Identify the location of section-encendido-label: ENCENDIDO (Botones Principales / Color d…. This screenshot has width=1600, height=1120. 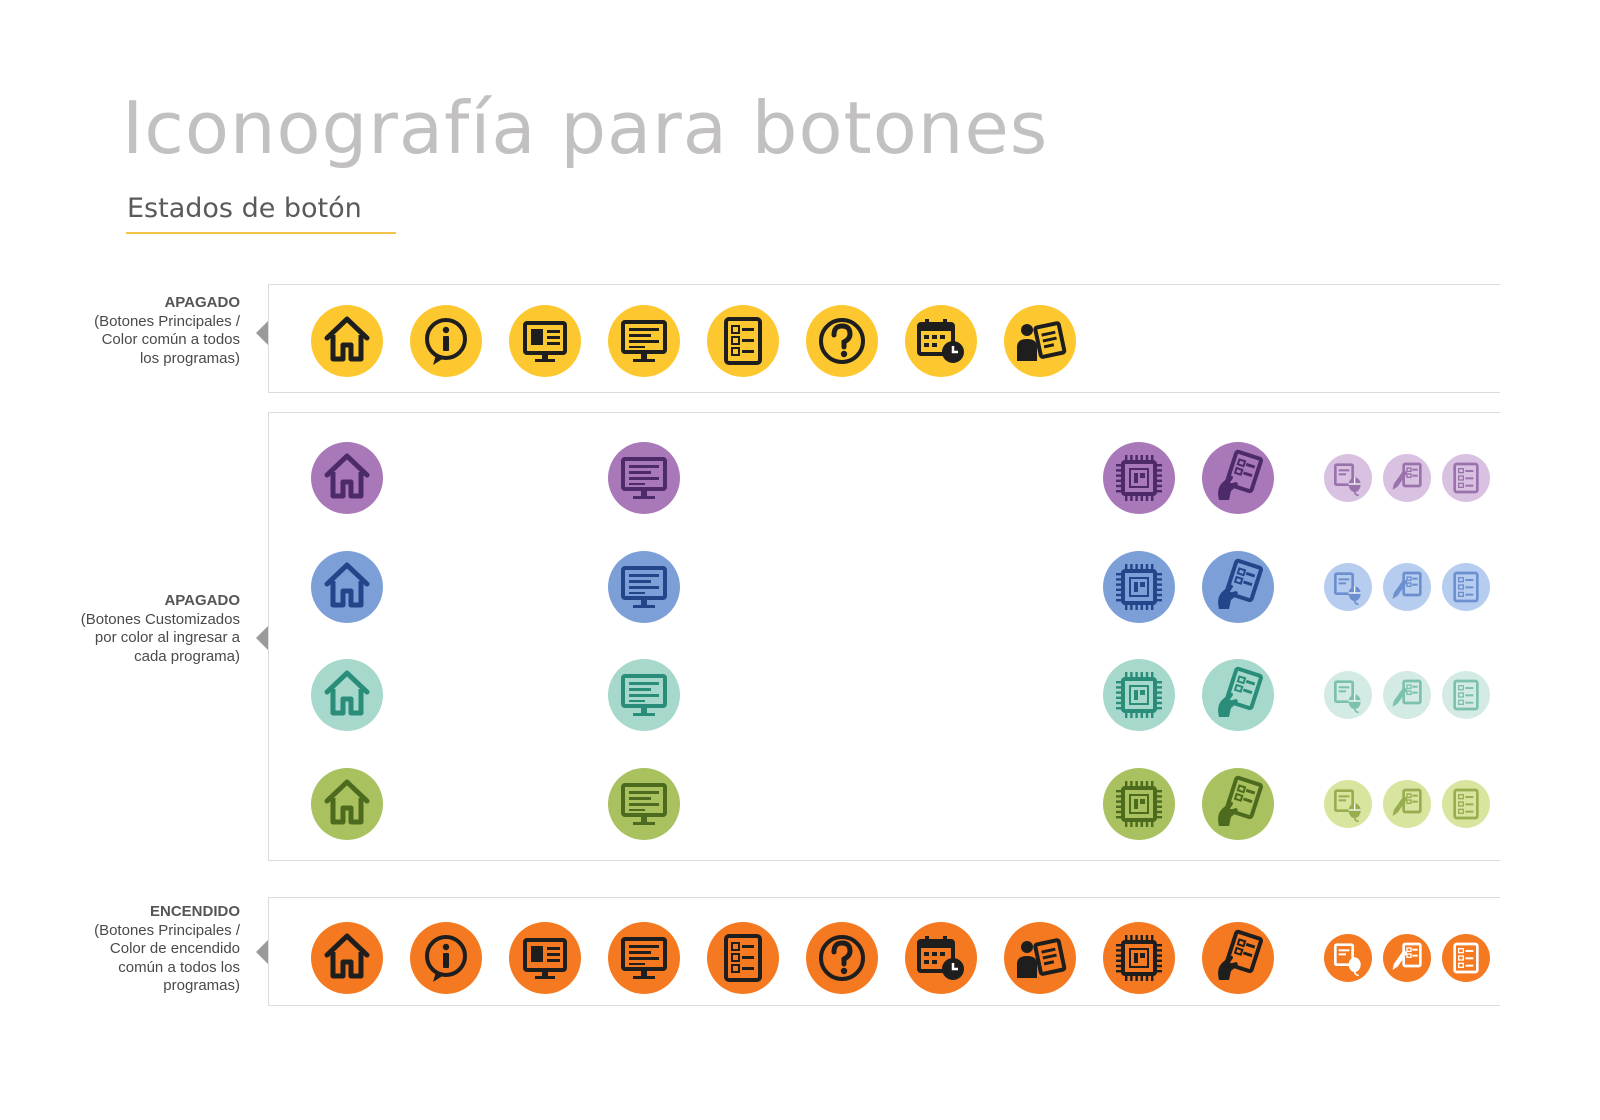
(125, 949).